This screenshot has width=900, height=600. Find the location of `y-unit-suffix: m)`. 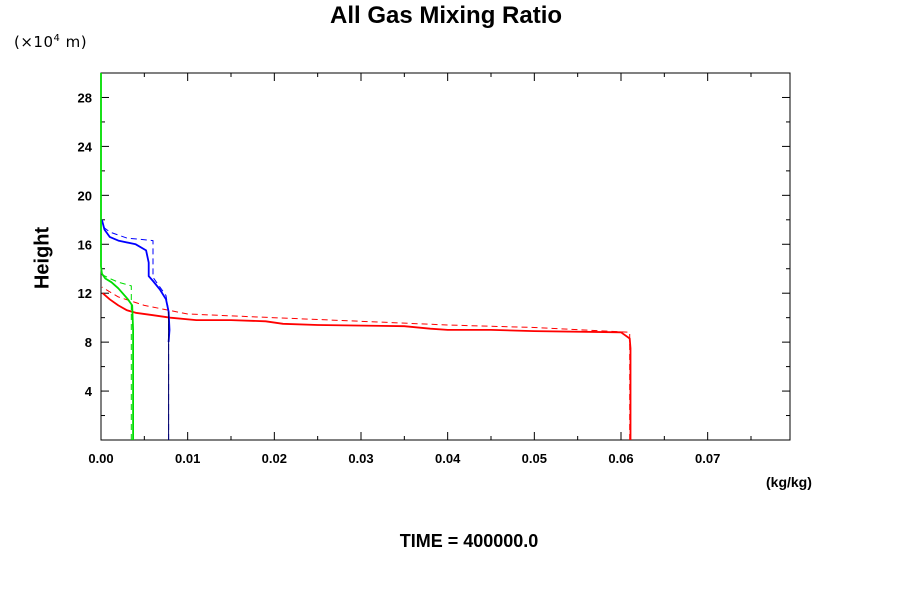

y-unit-suffix: m) is located at coordinates (74, 42).